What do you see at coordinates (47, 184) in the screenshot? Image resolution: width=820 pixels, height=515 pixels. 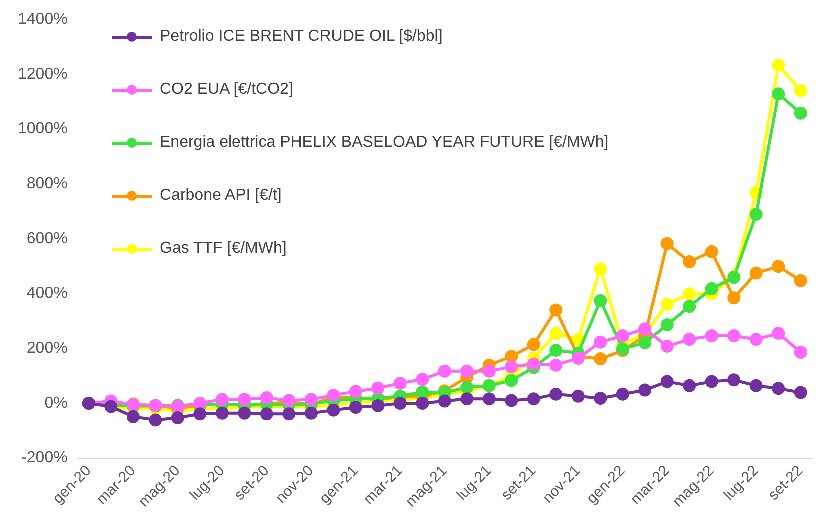 I see `y-tick-label: 800%` at bounding box center [47, 184].